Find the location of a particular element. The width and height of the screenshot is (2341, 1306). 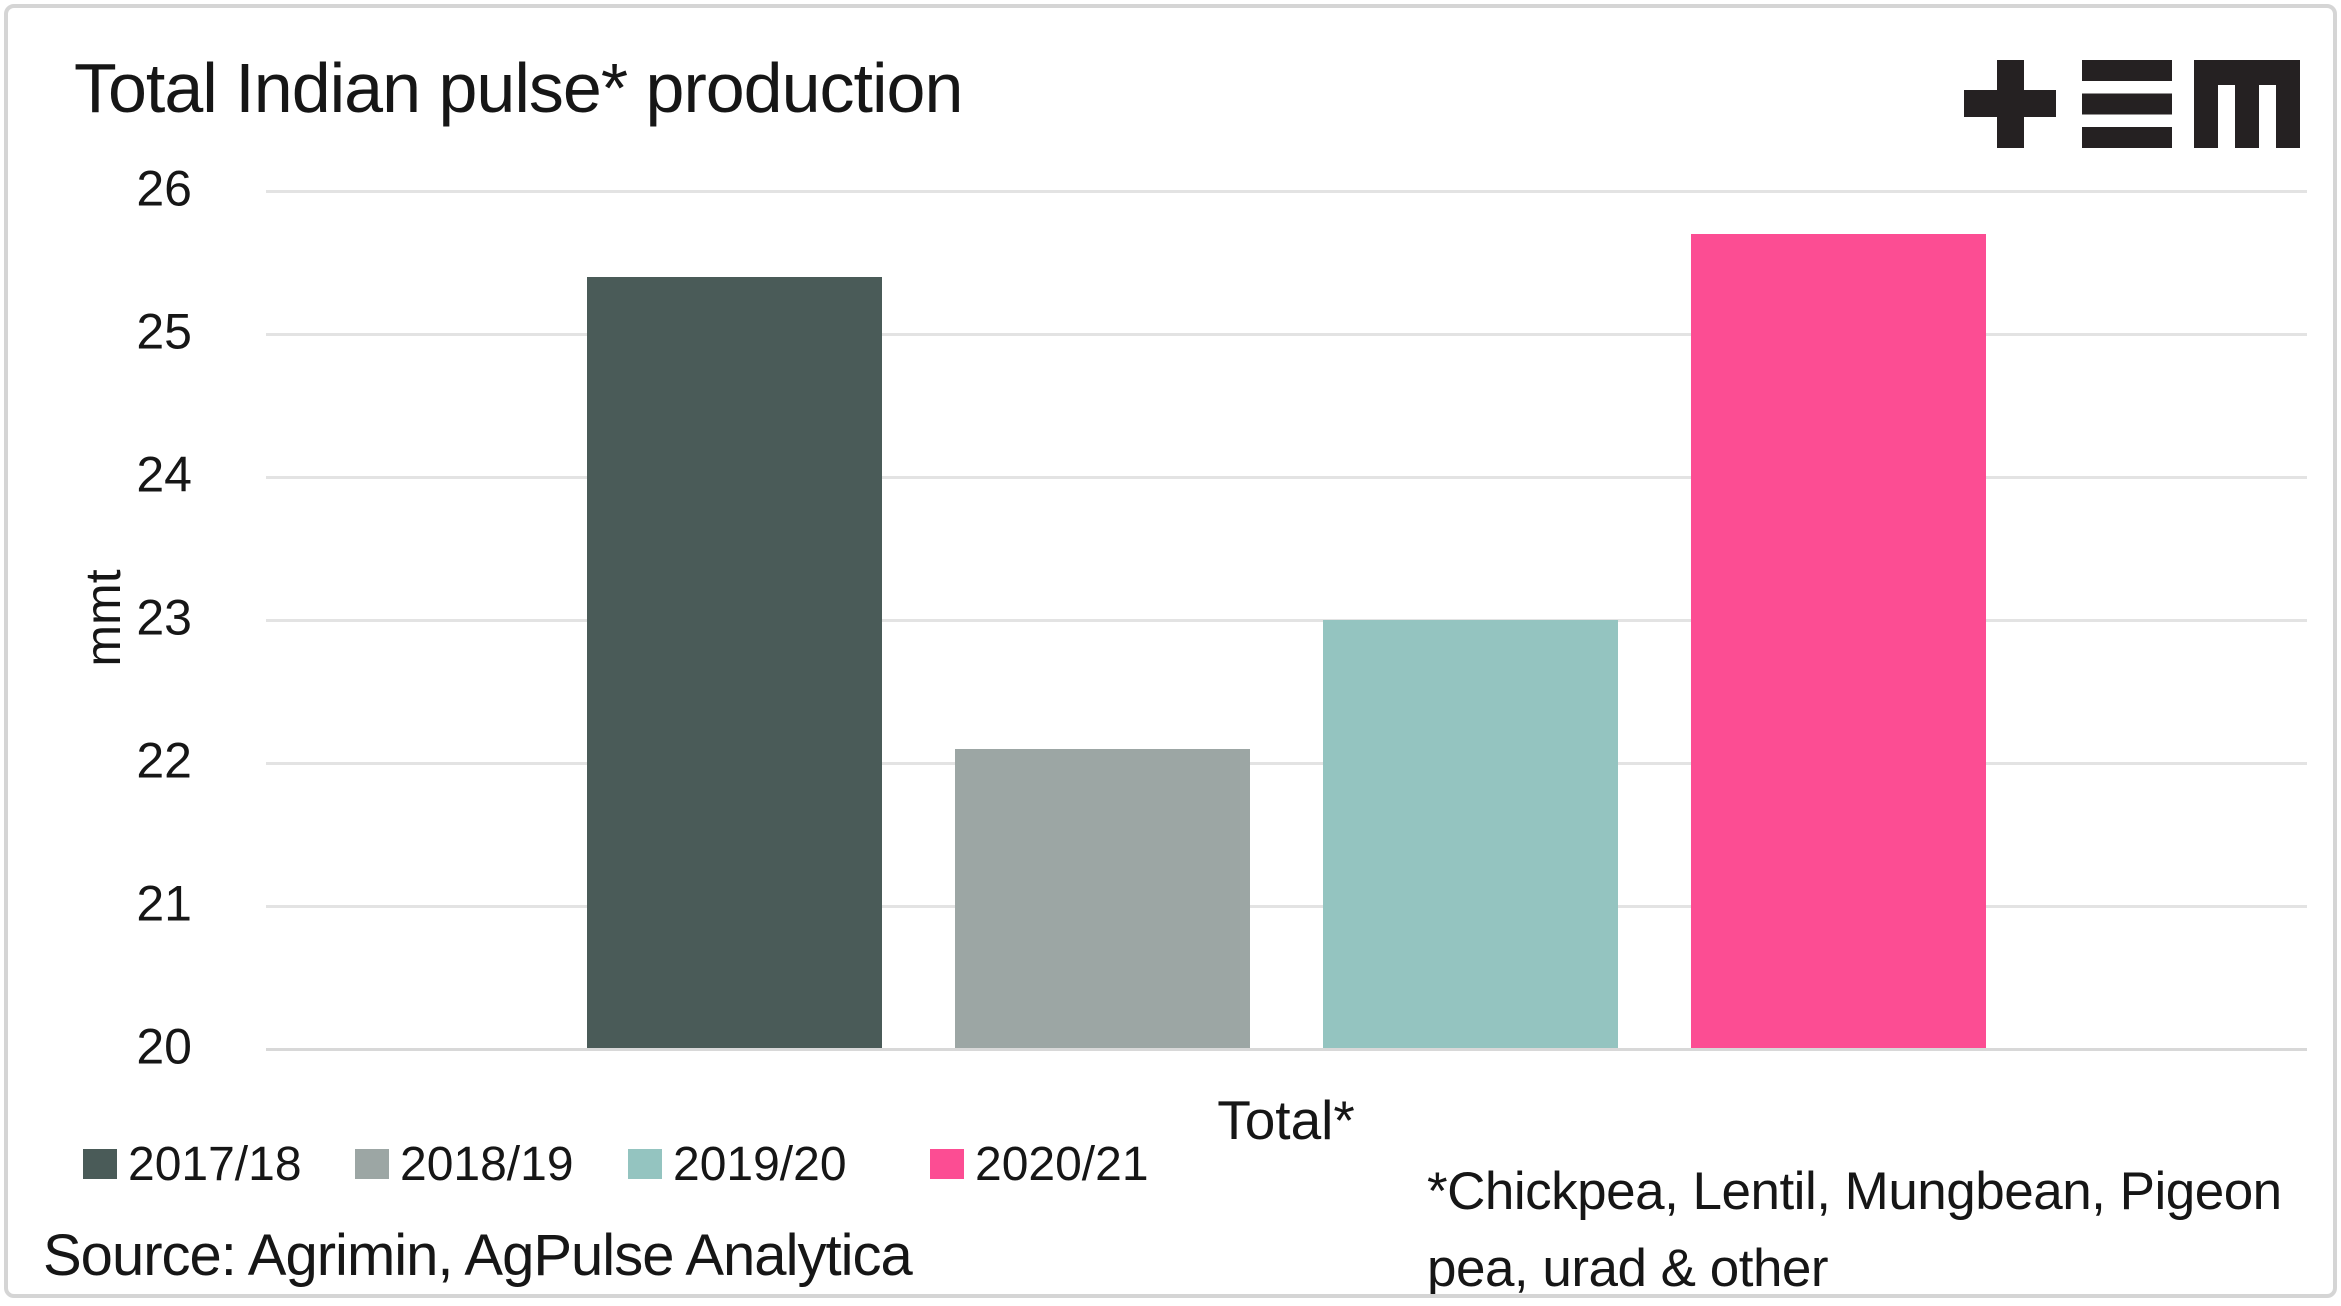

y-tick-21: 21 is located at coordinates (164, 903).